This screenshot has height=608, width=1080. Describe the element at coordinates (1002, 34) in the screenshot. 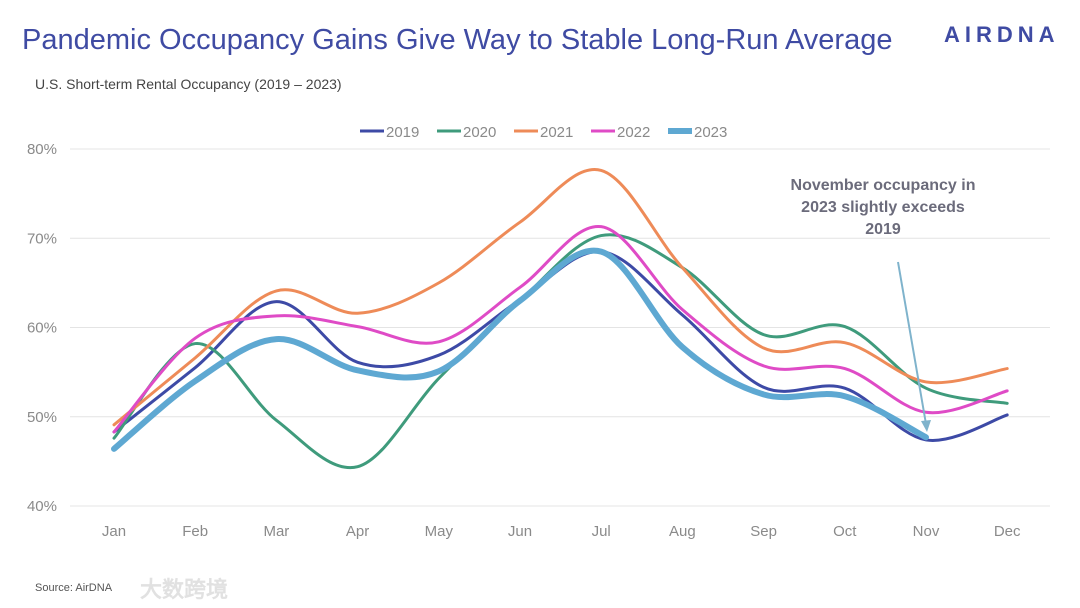

I see `airdna-logo: AIRDNA` at that location.